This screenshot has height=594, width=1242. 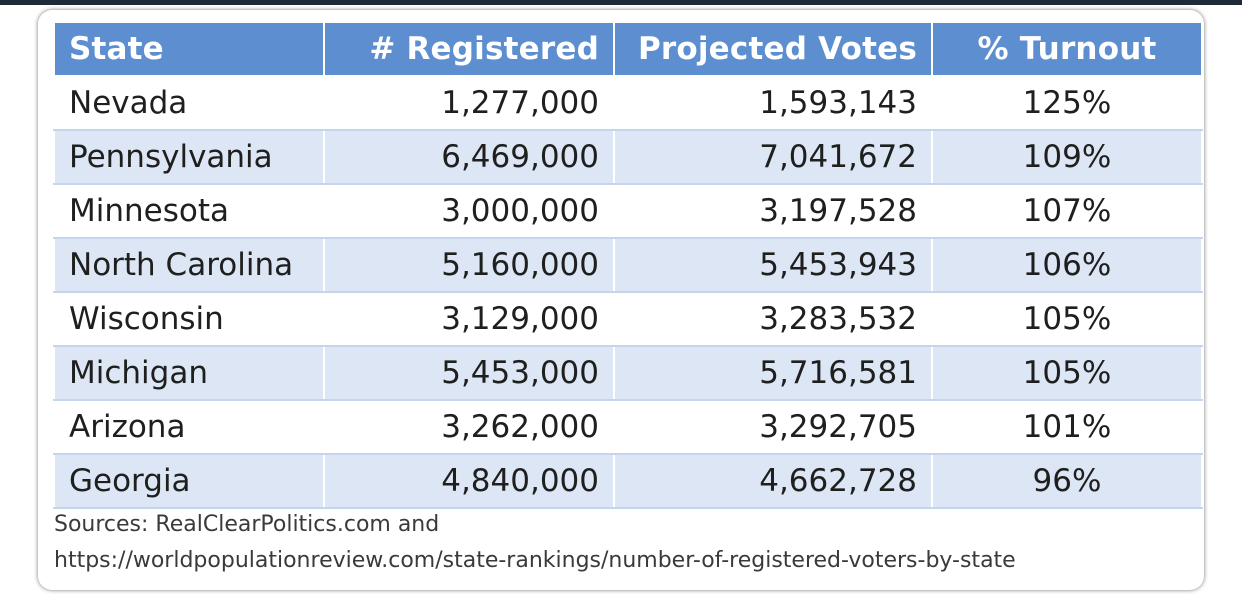 I want to click on registered-cell: 5,160,000, so click(x=469, y=265).